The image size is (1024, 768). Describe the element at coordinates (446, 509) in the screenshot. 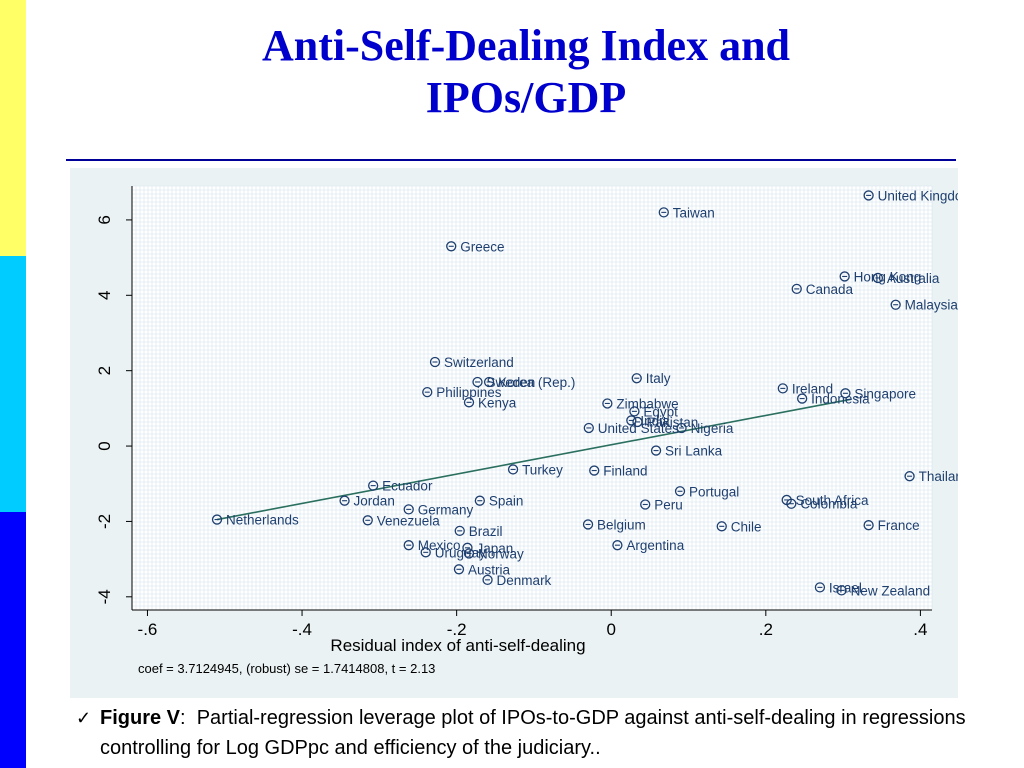

I see `point-label: Germany` at that location.